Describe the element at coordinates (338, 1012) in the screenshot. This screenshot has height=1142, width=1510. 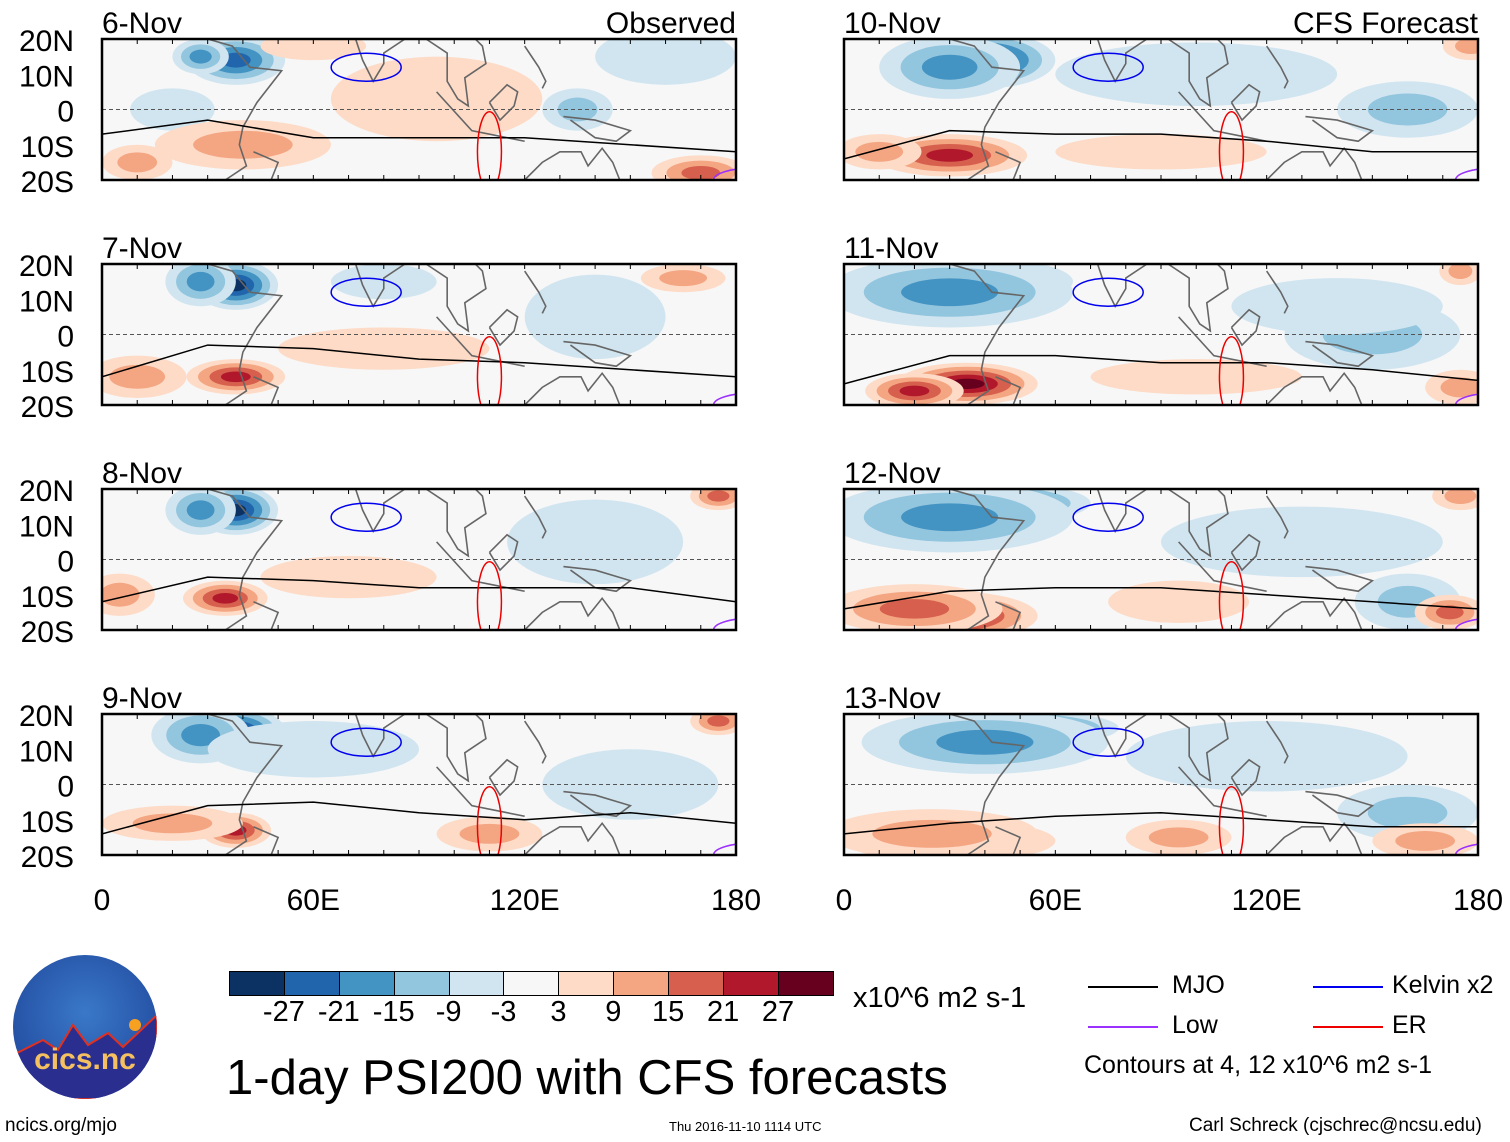
I see `colorbar-tick: -21` at that location.